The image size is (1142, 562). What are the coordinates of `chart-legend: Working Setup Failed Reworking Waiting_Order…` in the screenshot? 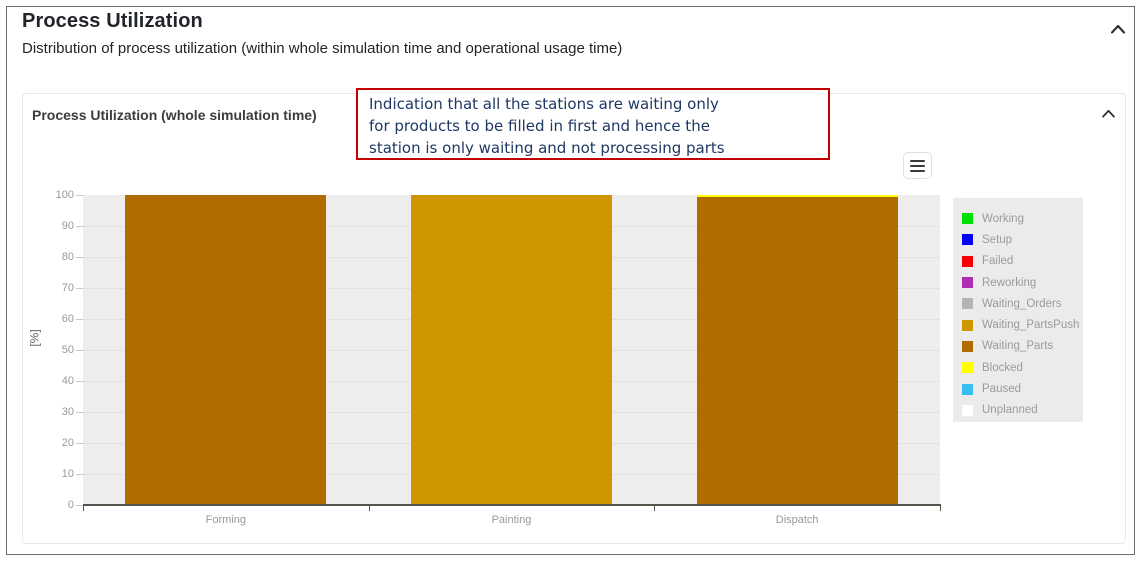 It's located at (1018, 310).